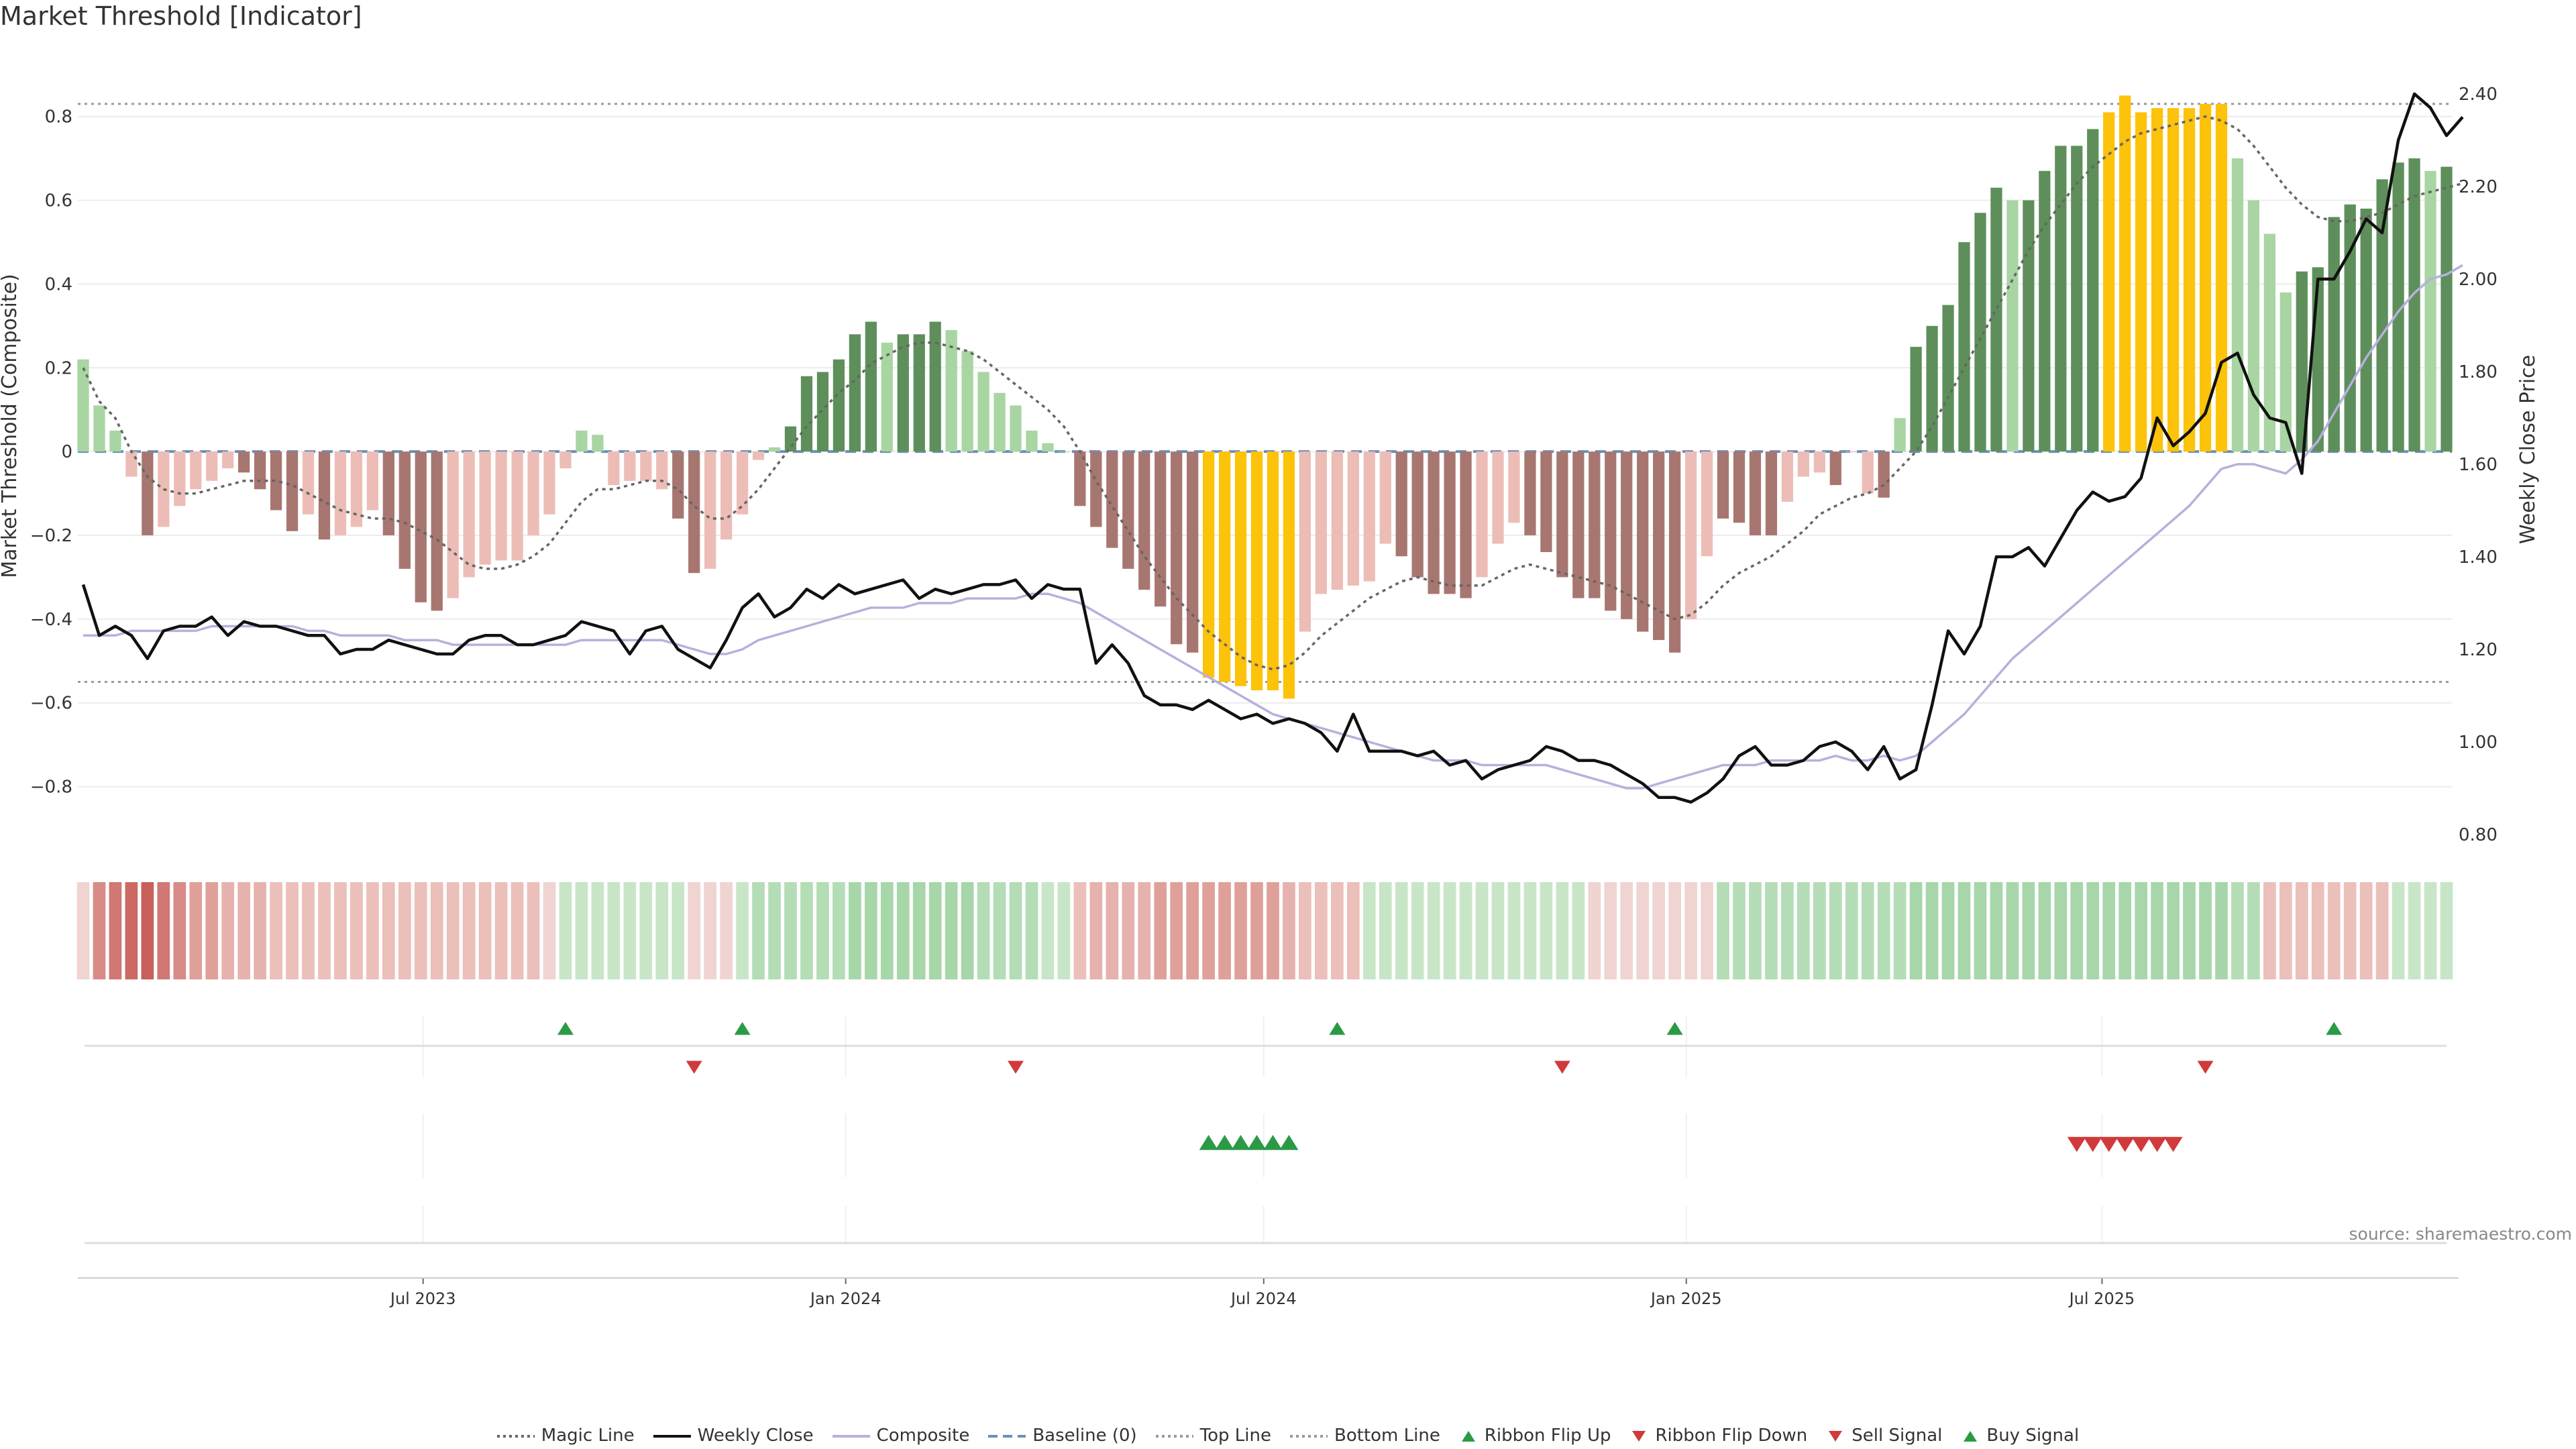 The height and width of the screenshot is (1449, 2576). Describe the element at coordinates (2528, 449) in the screenshot. I see `y2-axis-label: Weekly Close Price` at that location.